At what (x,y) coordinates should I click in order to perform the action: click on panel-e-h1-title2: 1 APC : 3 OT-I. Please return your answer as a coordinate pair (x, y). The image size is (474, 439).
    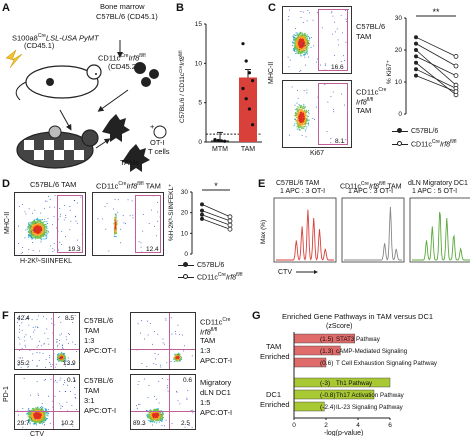
    Looking at the image, I should click on (302, 192).